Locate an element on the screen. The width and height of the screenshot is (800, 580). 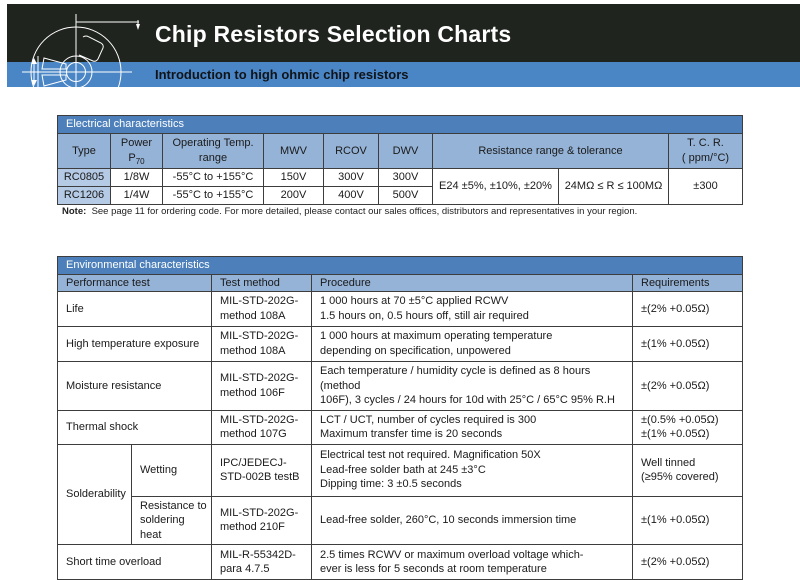
performance-test-cell: Moisture resistance is located at coordinates (134, 386).